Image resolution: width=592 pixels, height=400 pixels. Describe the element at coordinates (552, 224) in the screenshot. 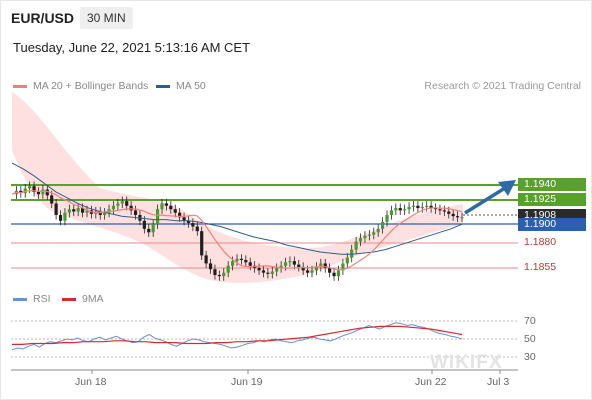

I see `level-label-pivot: 1.1900` at that location.